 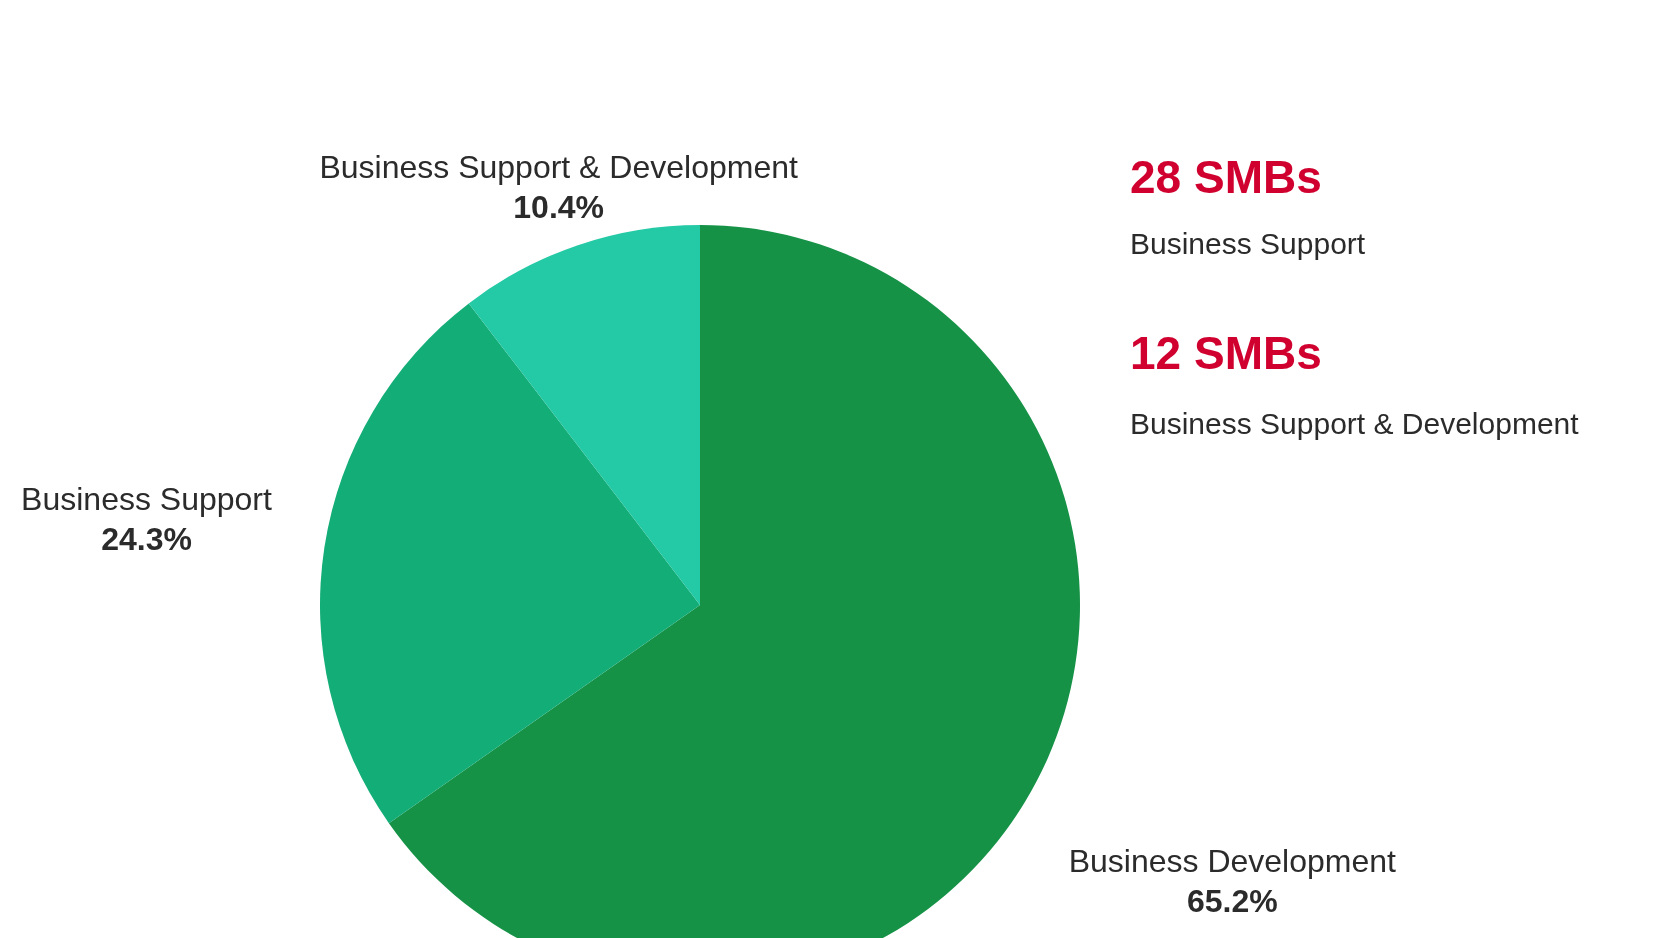 What do you see at coordinates (146, 538) in the screenshot?
I see `data-label: 24.3%` at bounding box center [146, 538].